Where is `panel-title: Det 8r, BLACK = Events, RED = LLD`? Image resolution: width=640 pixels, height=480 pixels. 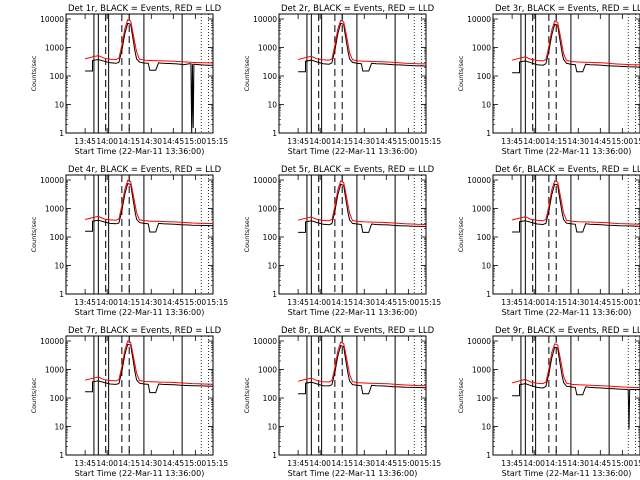 panel-title: Det 8r, BLACK = Events, RED = LLD is located at coordinates (358, 331).